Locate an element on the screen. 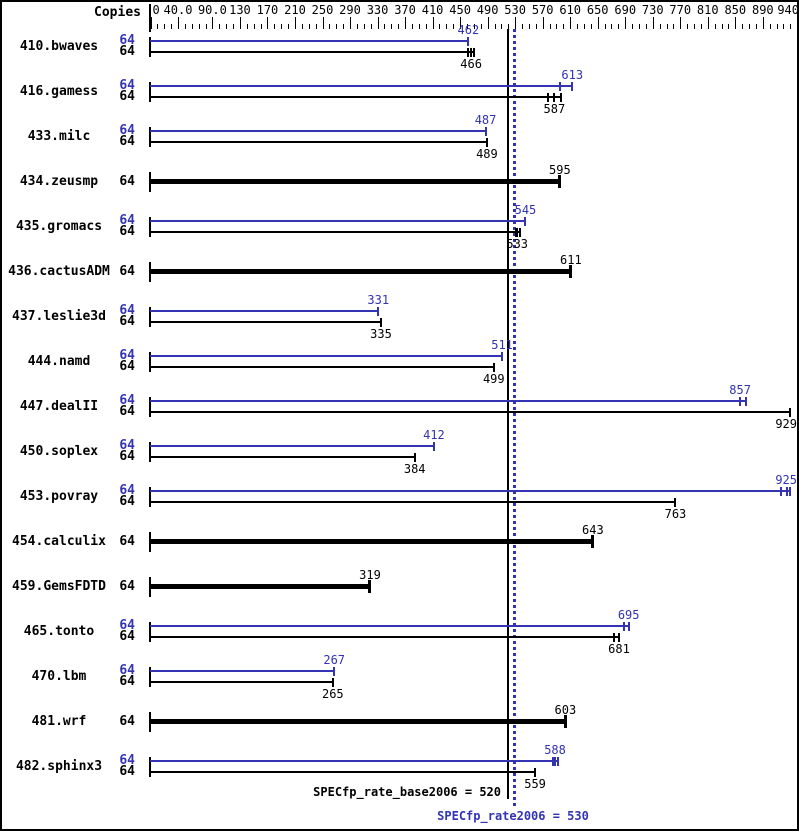 This screenshot has width=799, height=831. axis-tick-label: 650 is located at coordinates (597, 10).